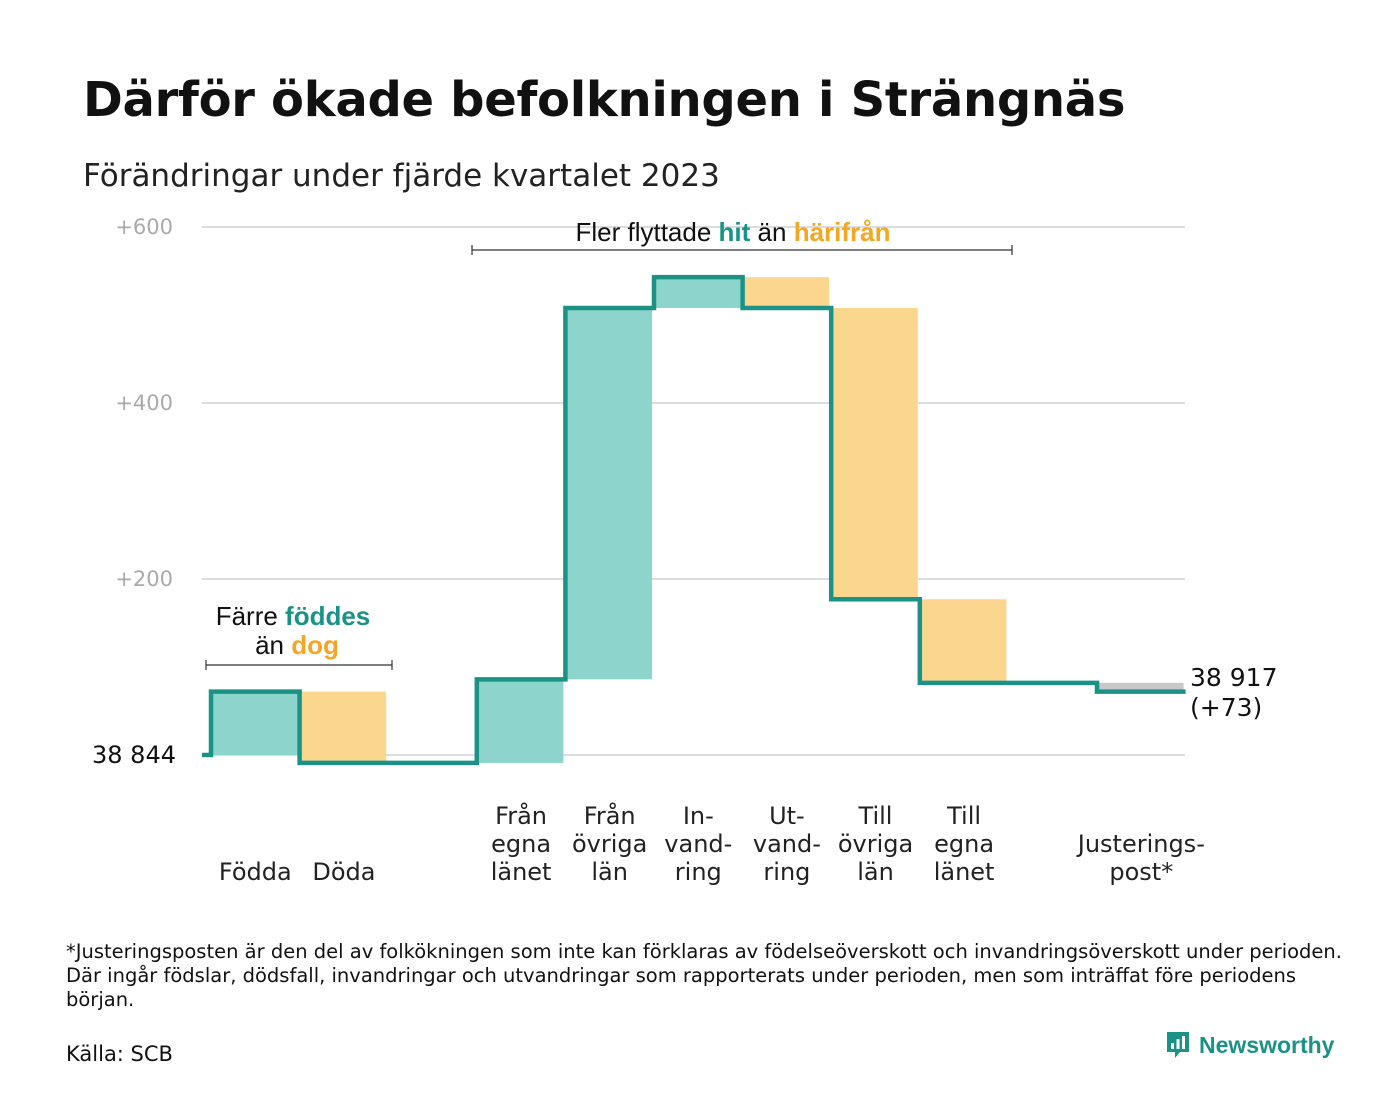 The image size is (1400, 1120). I want to click on end-change-label: (+73), so click(1226, 707).